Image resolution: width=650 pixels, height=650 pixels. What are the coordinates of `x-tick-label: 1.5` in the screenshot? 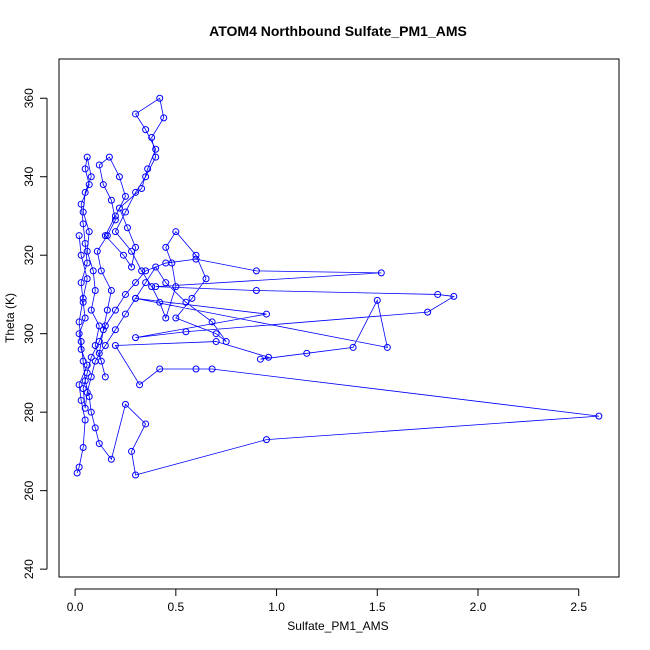 It's located at (377, 607).